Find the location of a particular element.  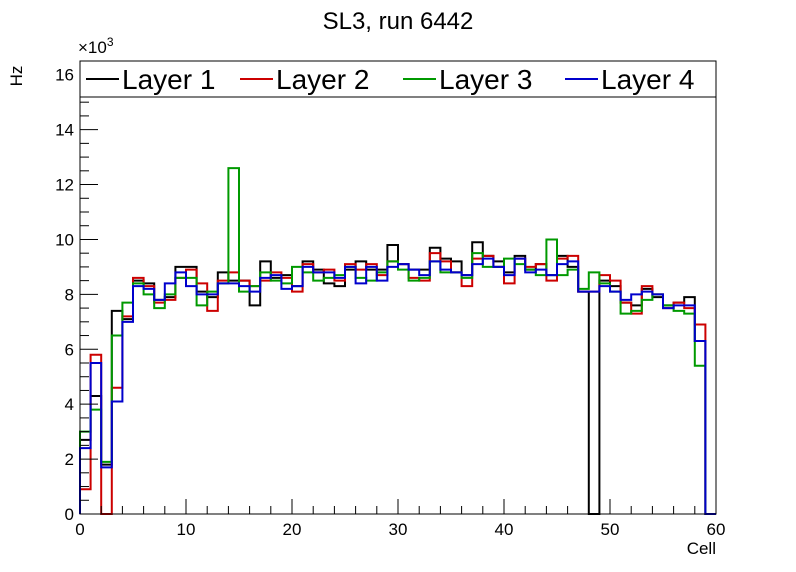

y-tick-label: 14 is located at coordinates (64, 130).